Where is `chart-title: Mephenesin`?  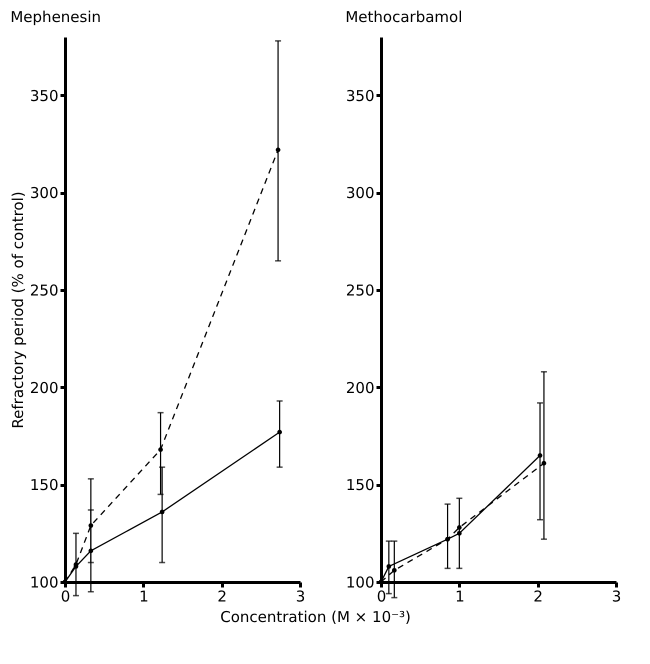
chart-title: Mephenesin is located at coordinates (56, 17).